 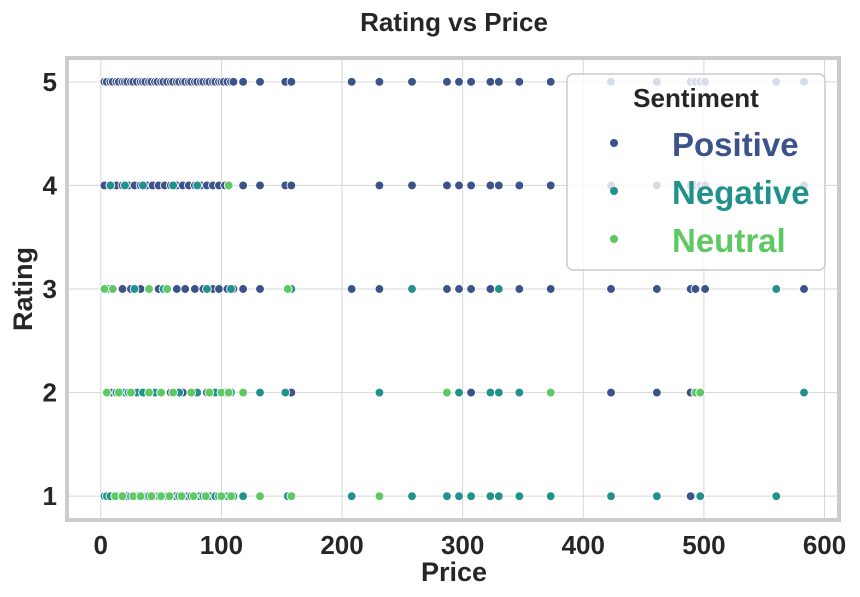 I want to click on y-tick-label: 4, so click(x=50, y=185).